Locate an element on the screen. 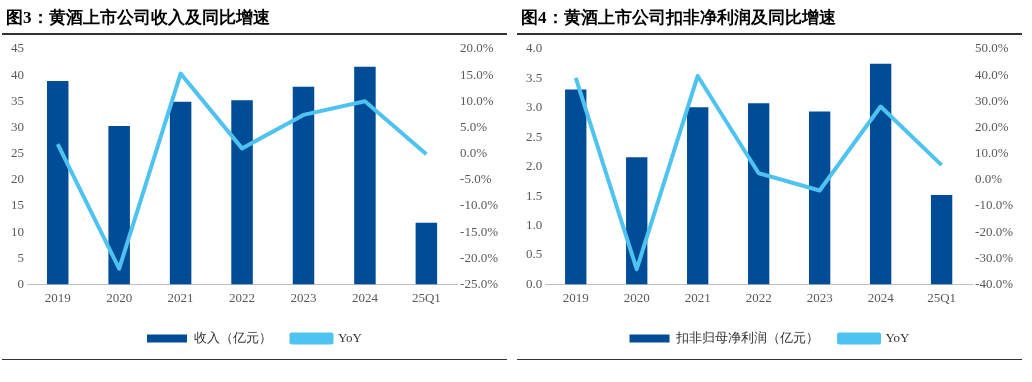  y-tick-label: 30 is located at coordinates (17, 126).